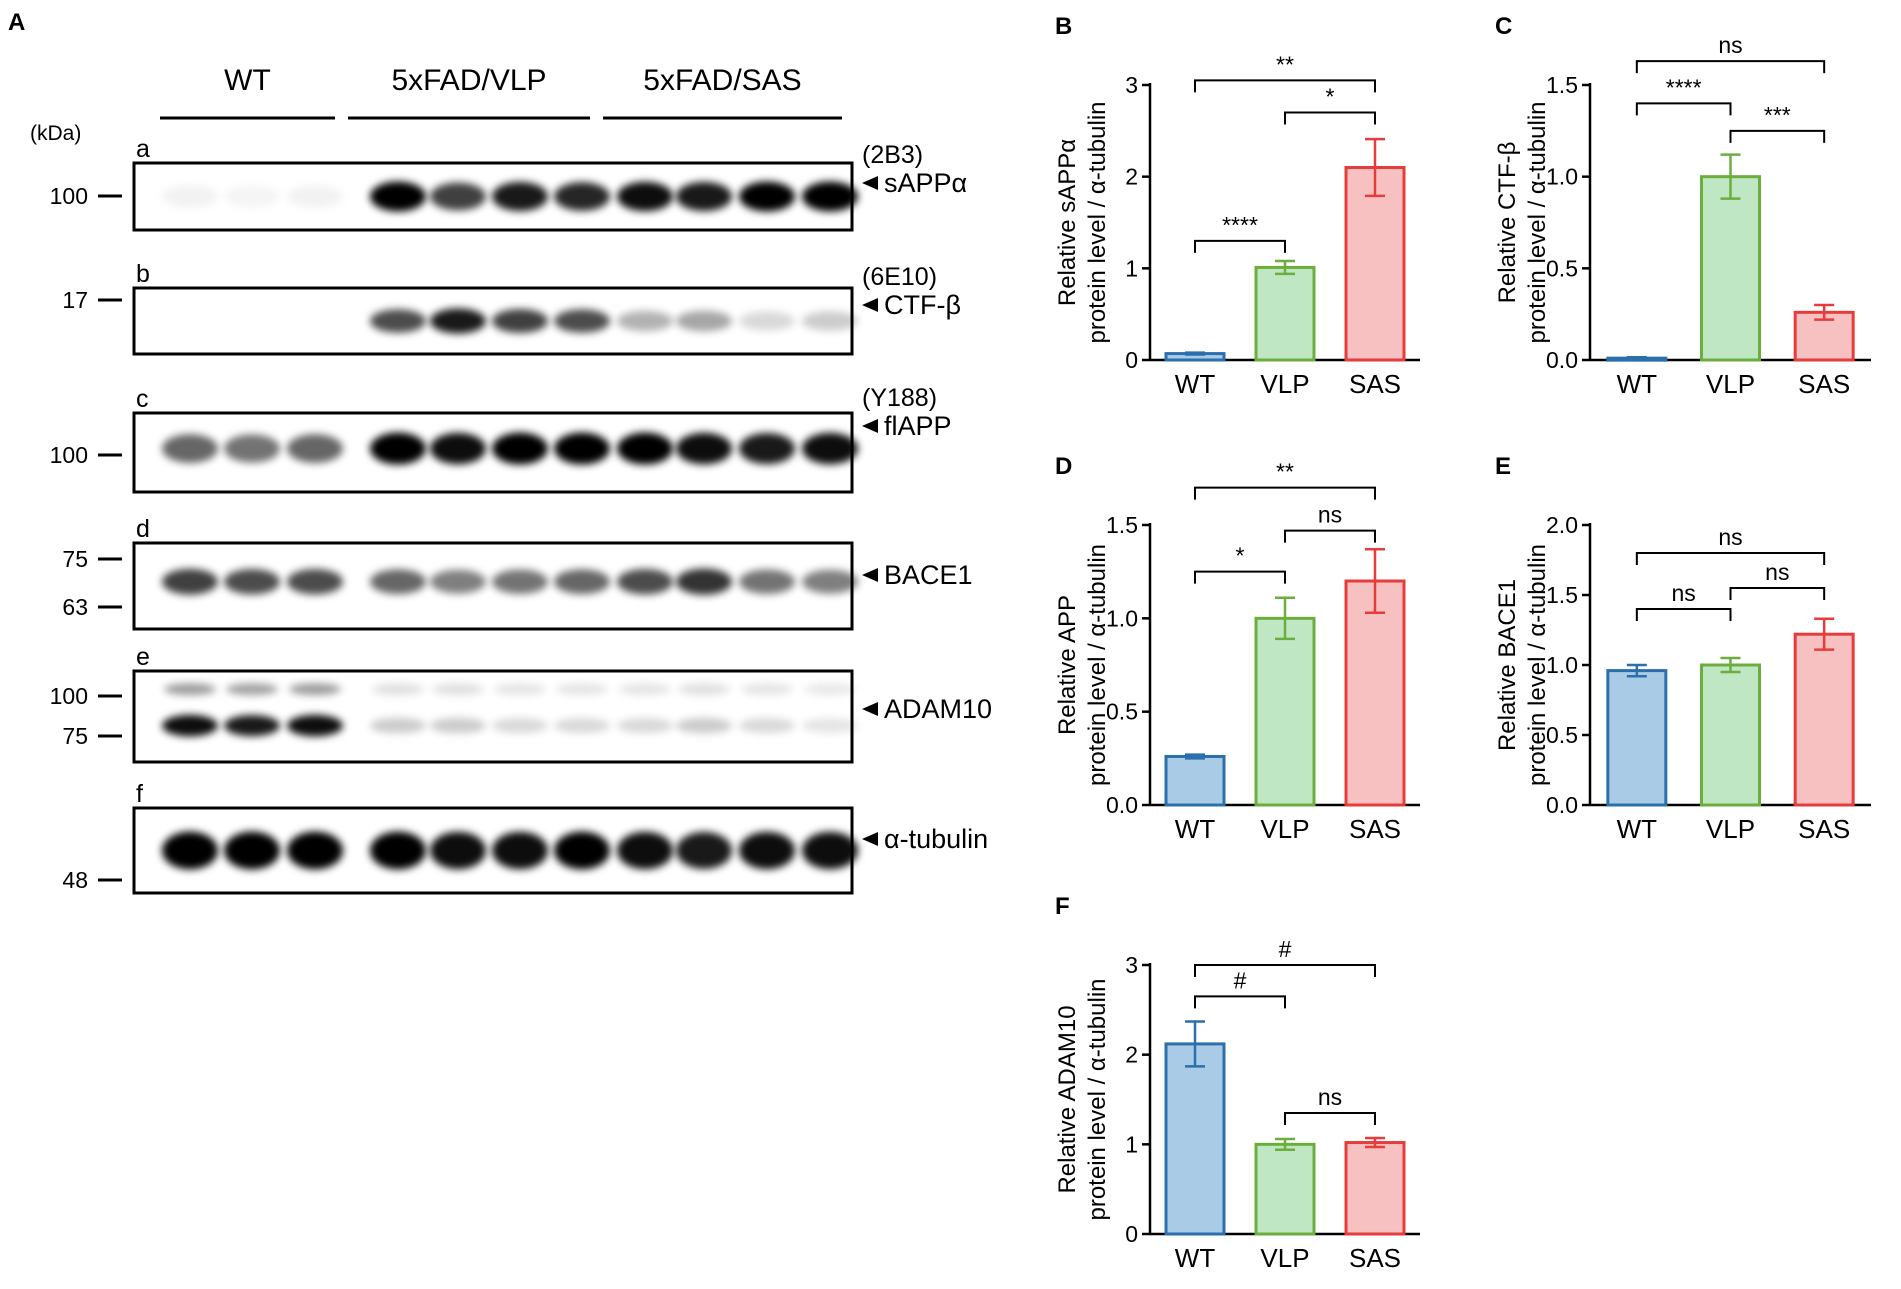 This screenshot has height=1289, width=1901. Describe the element at coordinates (143, 657) in the screenshot. I see `blot-letter: e` at that location.